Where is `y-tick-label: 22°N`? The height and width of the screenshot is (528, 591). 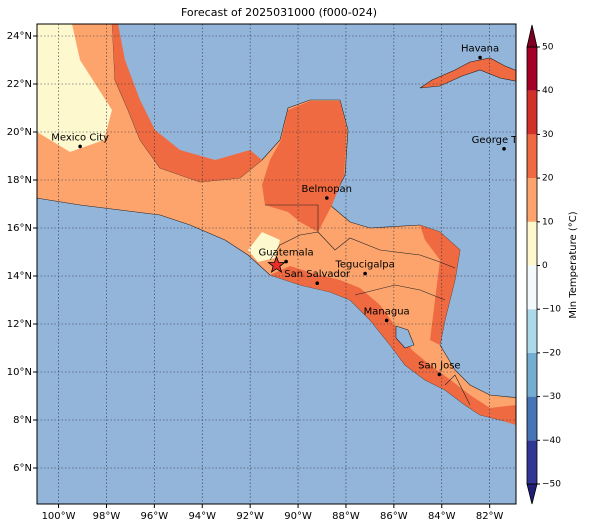
y-tick-label: 22°N is located at coordinates (19, 84).